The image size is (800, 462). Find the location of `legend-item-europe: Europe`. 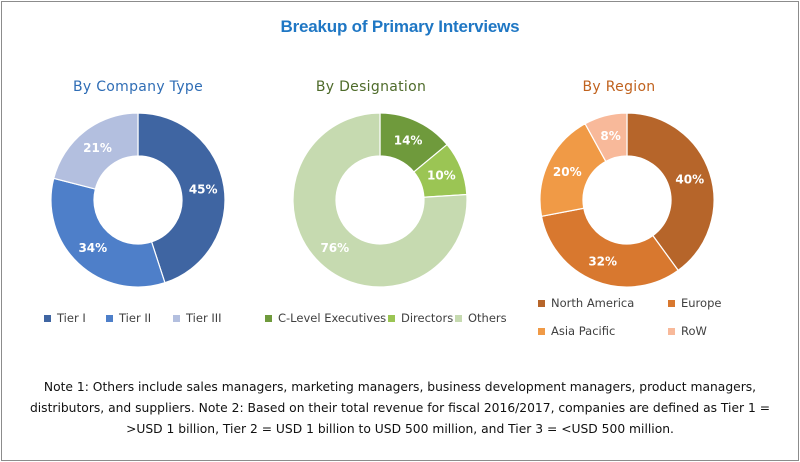

legend-item-europe: Europe is located at coordinates (694, 303).